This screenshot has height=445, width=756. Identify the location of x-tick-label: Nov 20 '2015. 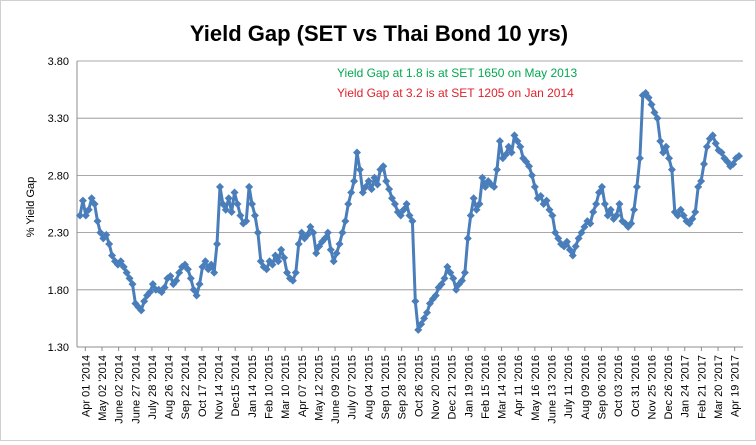
(436, 387).